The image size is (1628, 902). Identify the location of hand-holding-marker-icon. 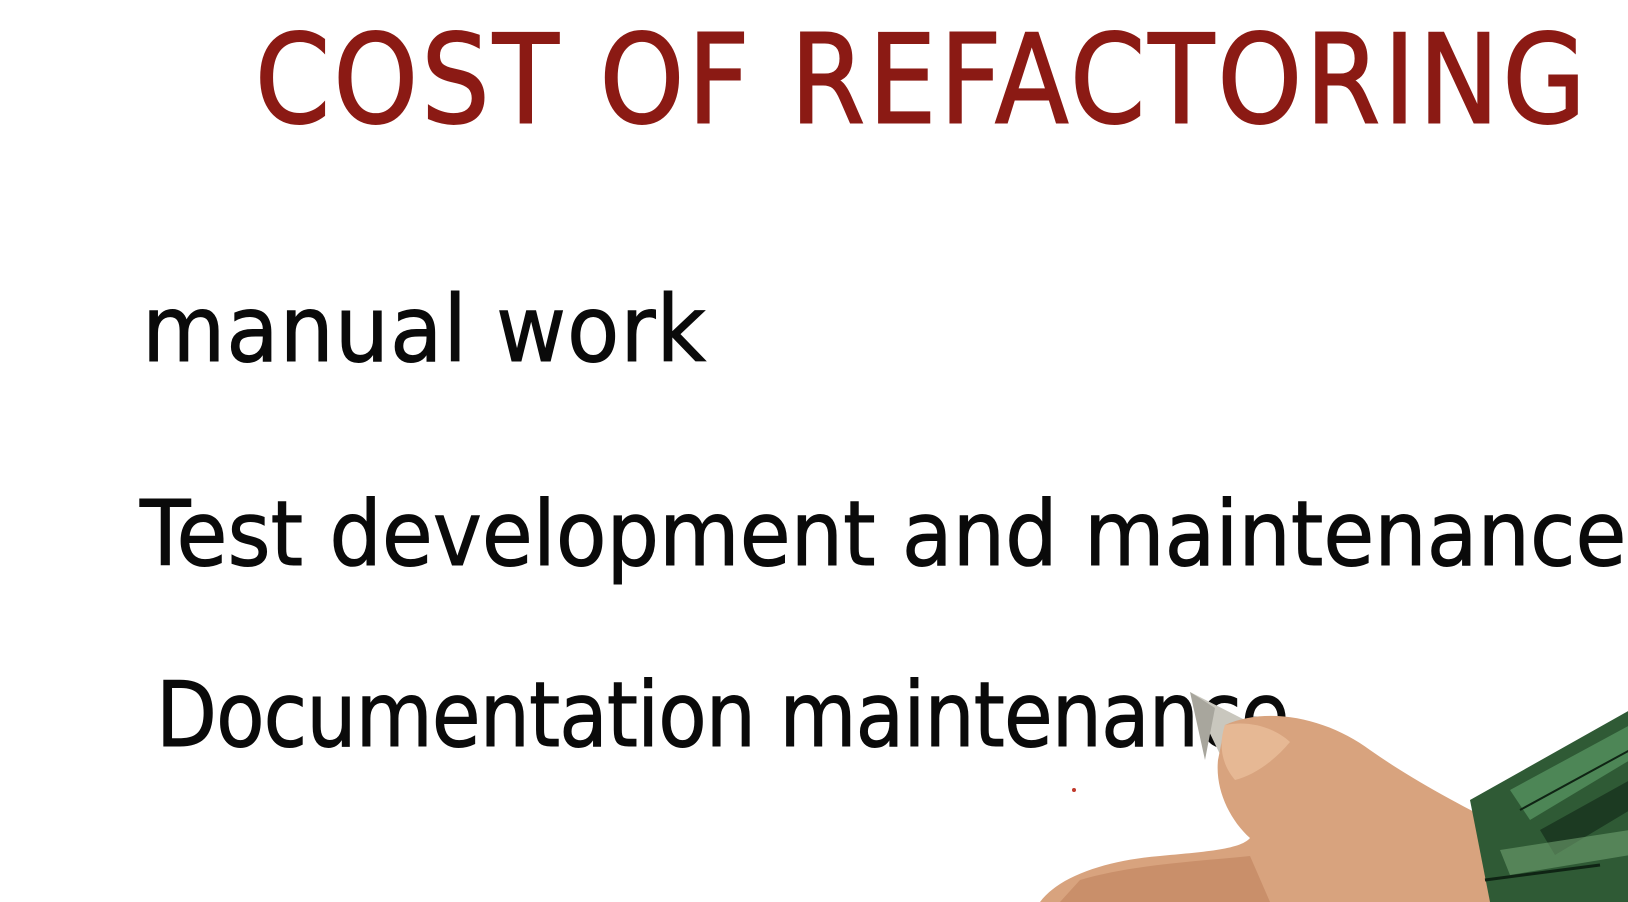
(1334, 791).